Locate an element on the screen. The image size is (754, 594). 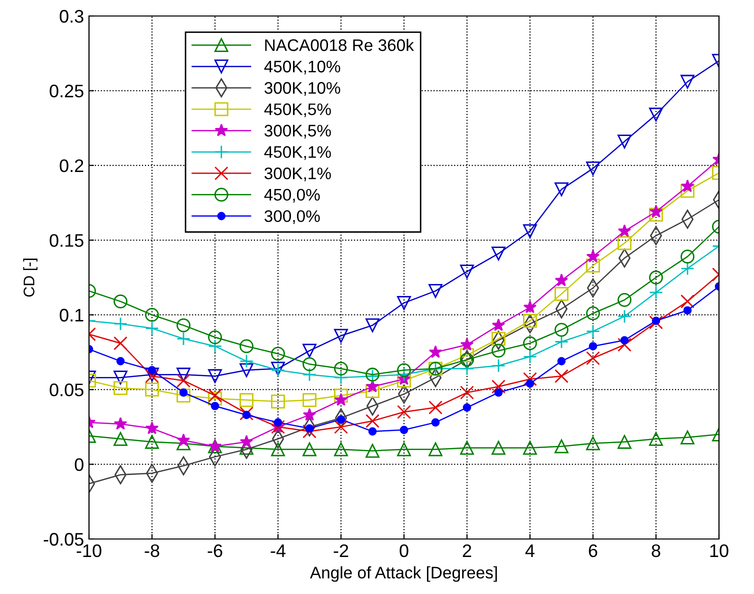
y-tick-label: 0.2 is located at coordinates (72, 165).